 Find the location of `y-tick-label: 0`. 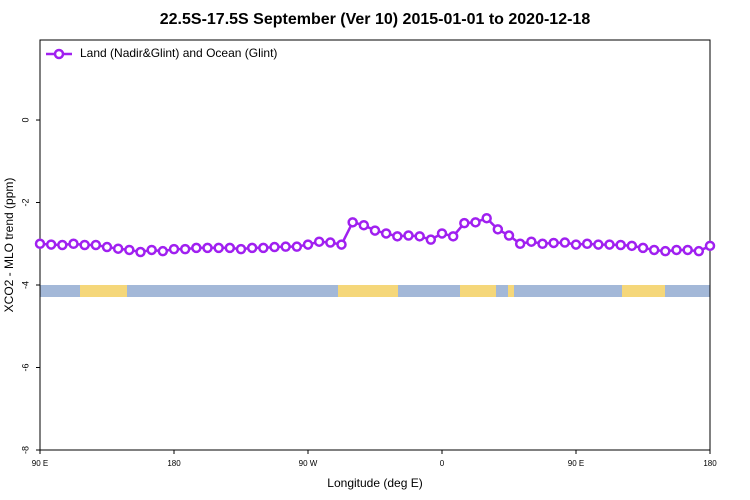

y-tick-label: 0 is located at coordinates (25, 120).